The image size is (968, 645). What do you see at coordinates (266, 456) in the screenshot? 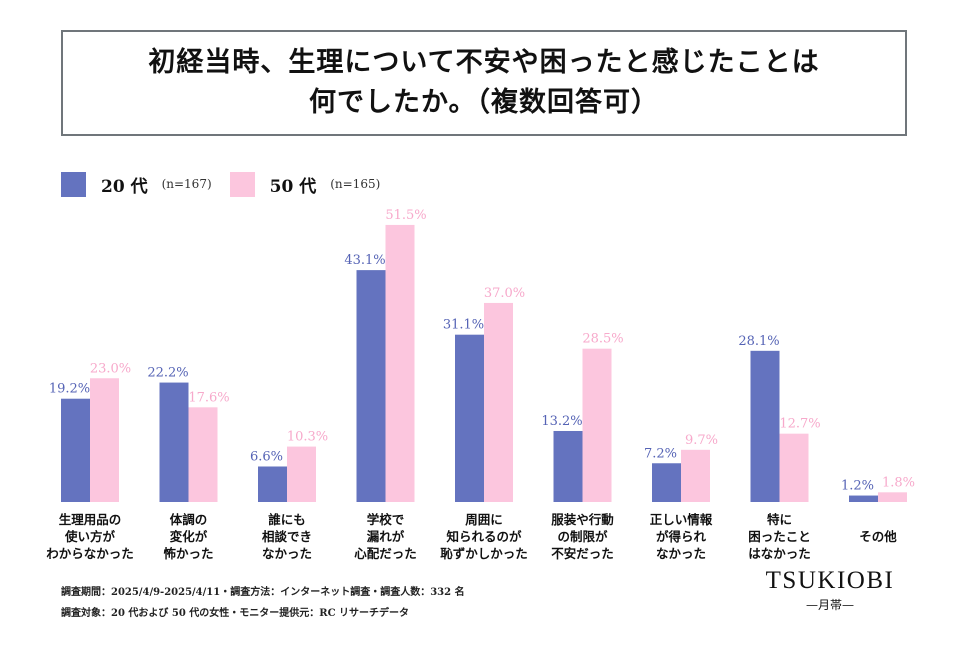
I see `value-label-20s: 6.6%` at bounding box center [266, 456].